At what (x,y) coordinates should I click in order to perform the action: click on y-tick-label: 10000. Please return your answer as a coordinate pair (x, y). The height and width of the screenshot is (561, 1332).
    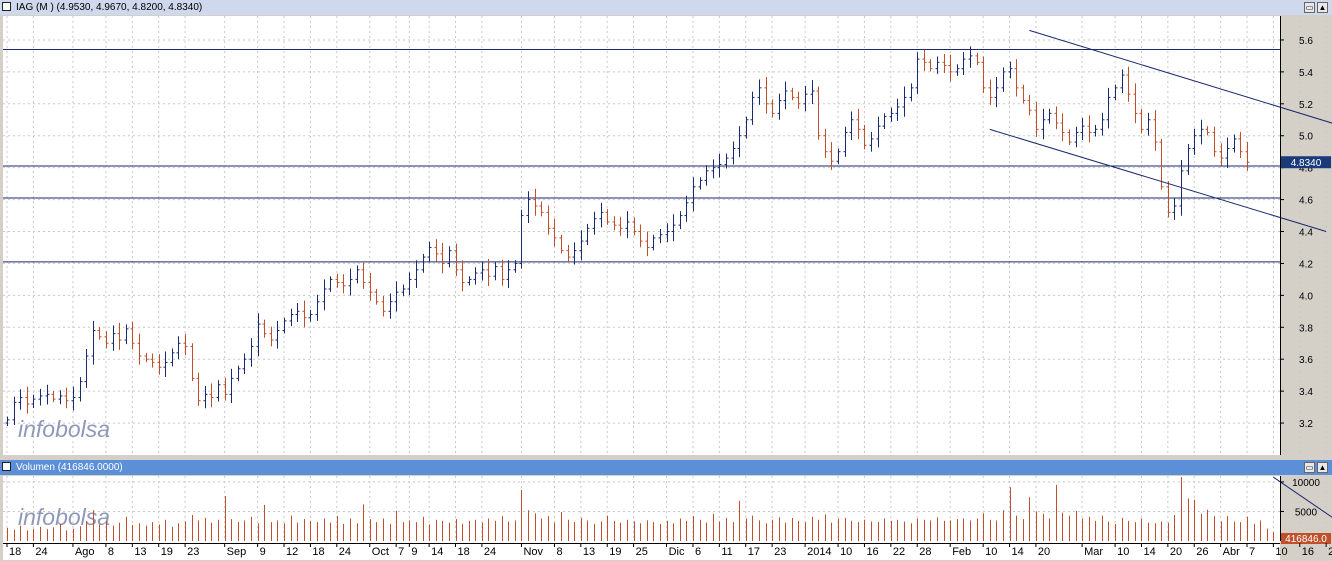
    Looking at the image, I should click on (1306, 483).